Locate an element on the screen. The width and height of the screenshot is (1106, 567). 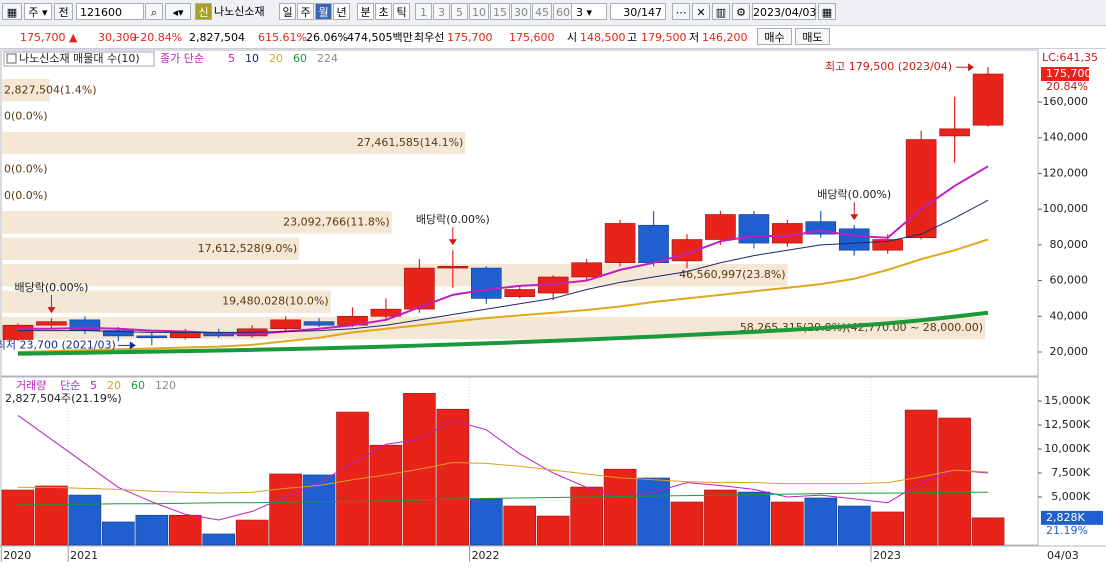
new-badge: 신 is located at coordinates (203, 11).